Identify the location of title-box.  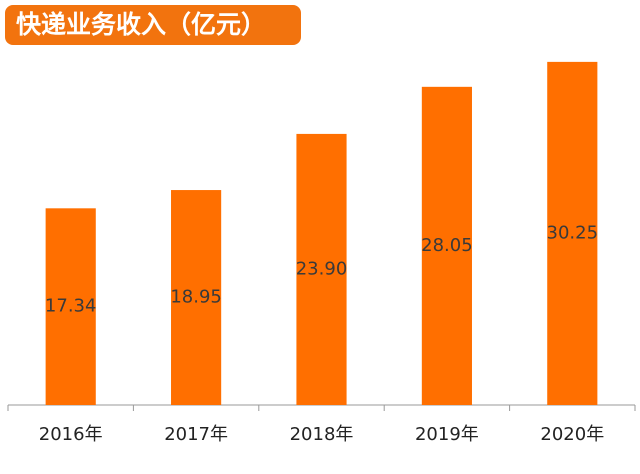
(153, 25).